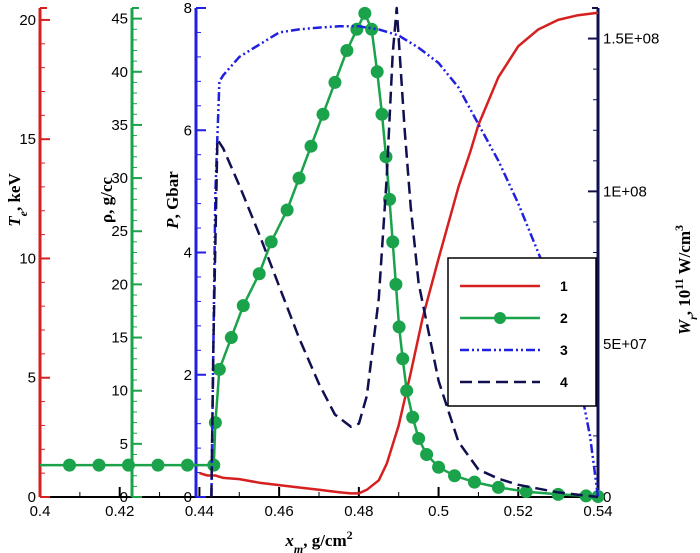 The image size is (700, 553). I want to click on y-title-W-part: , 10, so click(684, 303).